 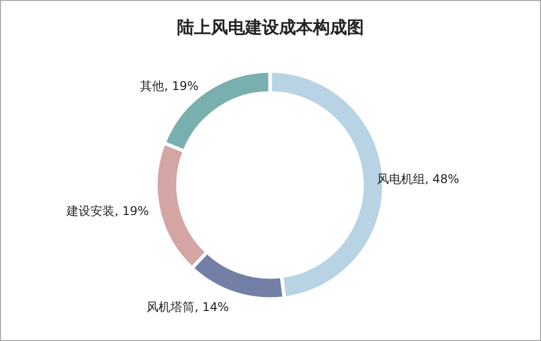 I want to click on slice-label: 建设安装, so click(x=90, y=211).